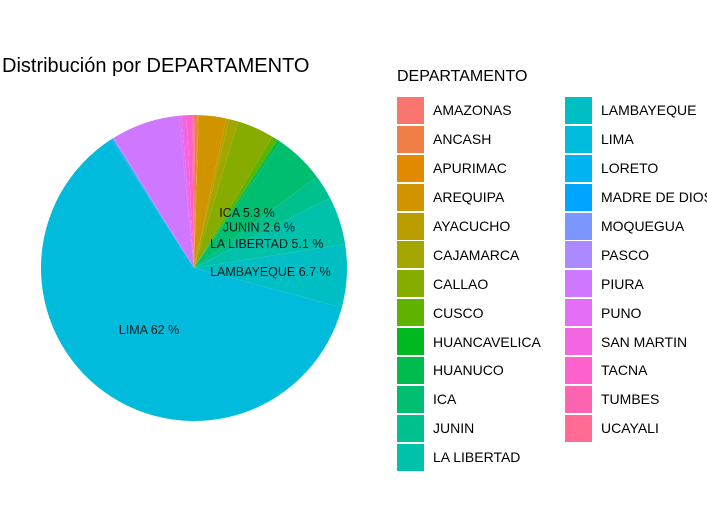 The width and height of the screenshot is (707, 513). I want to click on legend-item: TACNA, so click(636, 370).